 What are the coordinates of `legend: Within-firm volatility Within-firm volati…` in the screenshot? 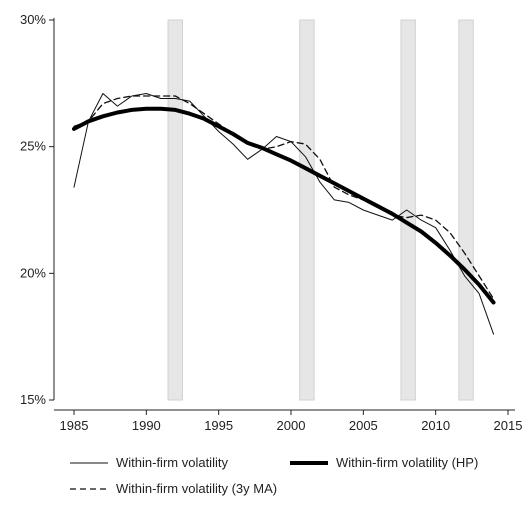 It's located at (274, 475).